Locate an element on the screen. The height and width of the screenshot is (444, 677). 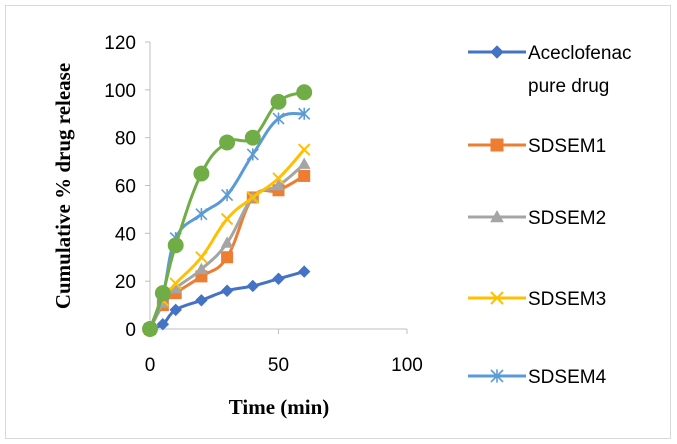
y-tick-label: 80 is located at coordinates (125, 139).